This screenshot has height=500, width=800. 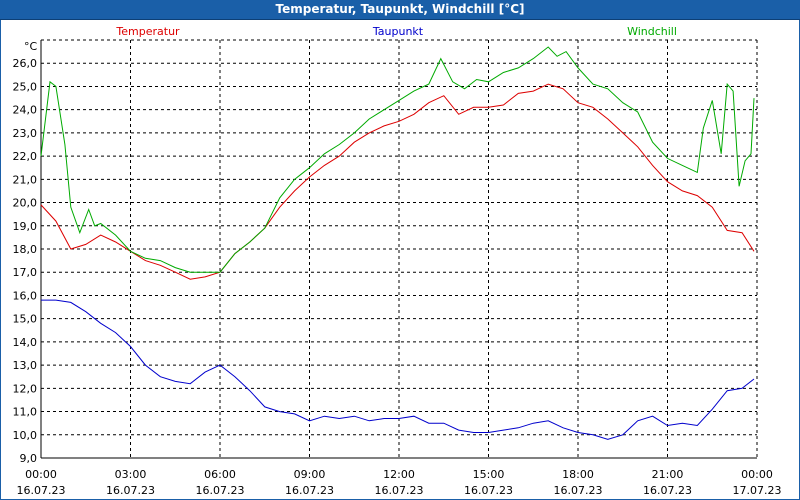 What do you see at coordinates (25, 388) in the screenshot?
I see `y-tick-label: 12,0` at bounding box center [25, 388].